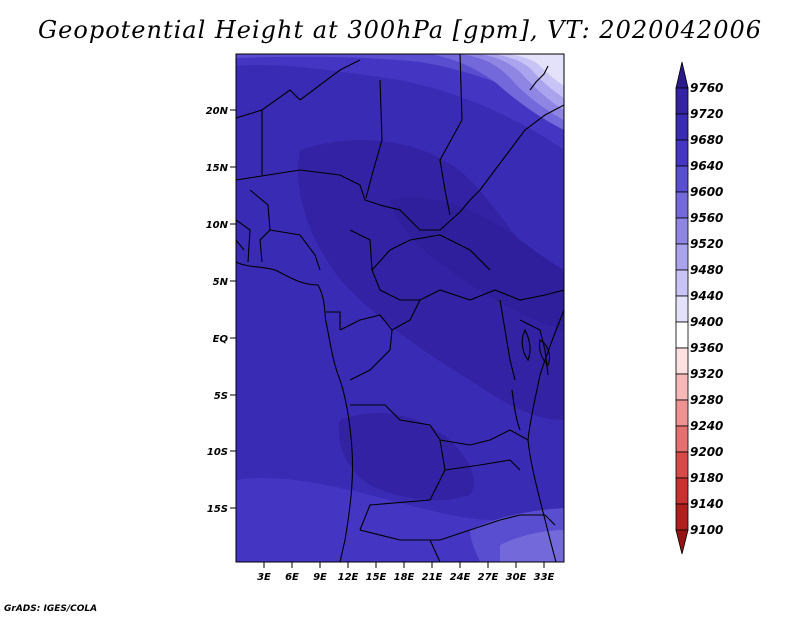 This screenshot has height=618, width=800. What do you see at coordinates (348, 577) in the screenshot?
I see `lon-label: 12E` at bounding box center [348, 577].